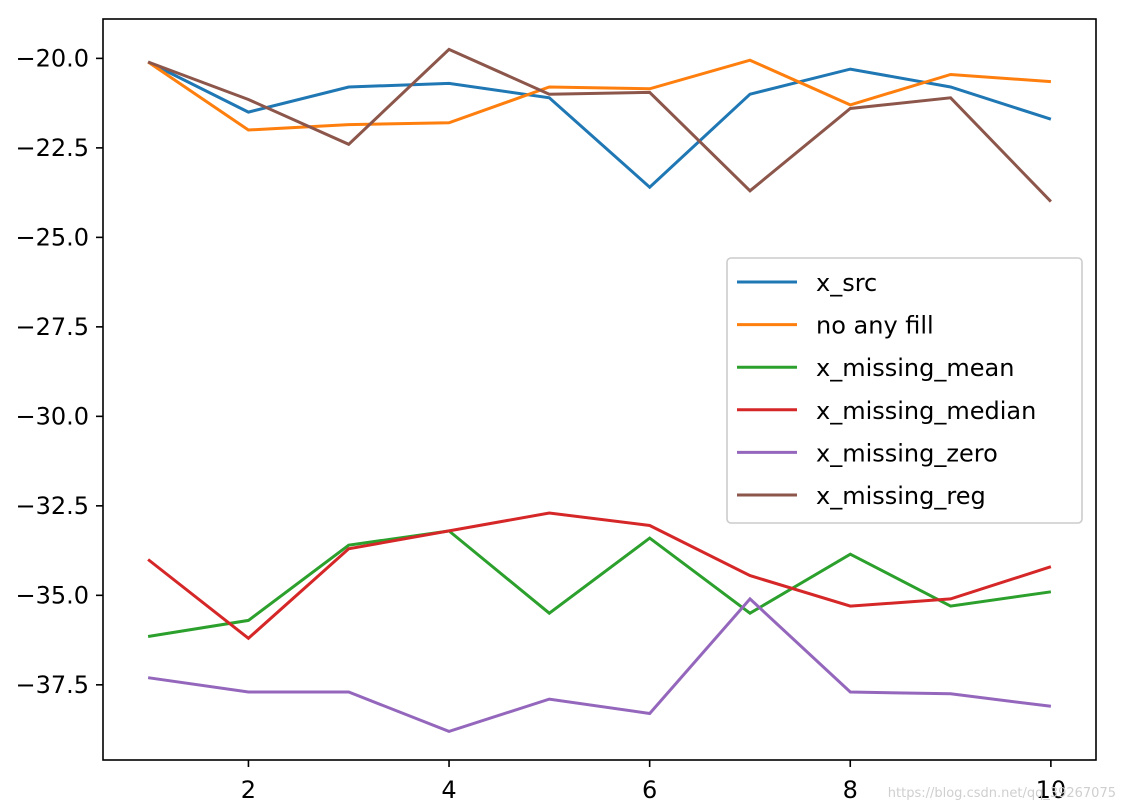  What do you see at coordinates (907, 453) in the screenshot?
I see `legend-label: x_missing_zero` at bounding box center [907, 453].